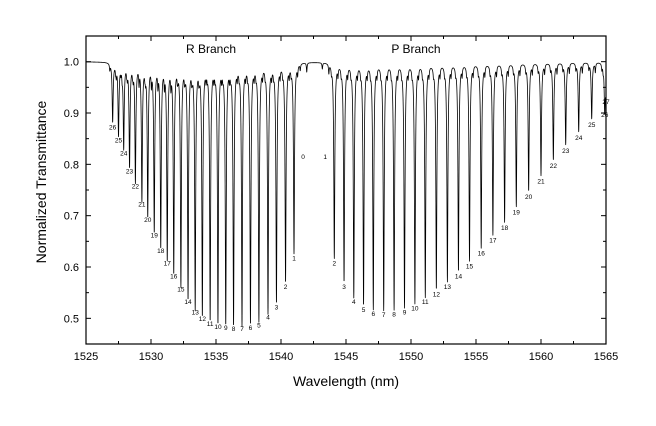 Image resolution: width=656 pixels, height=426 pixels. What do you see at coordinates (71, 63) in the screenshot?
I see `y-tick-label: 1.0` at bounding box center [71, 63].